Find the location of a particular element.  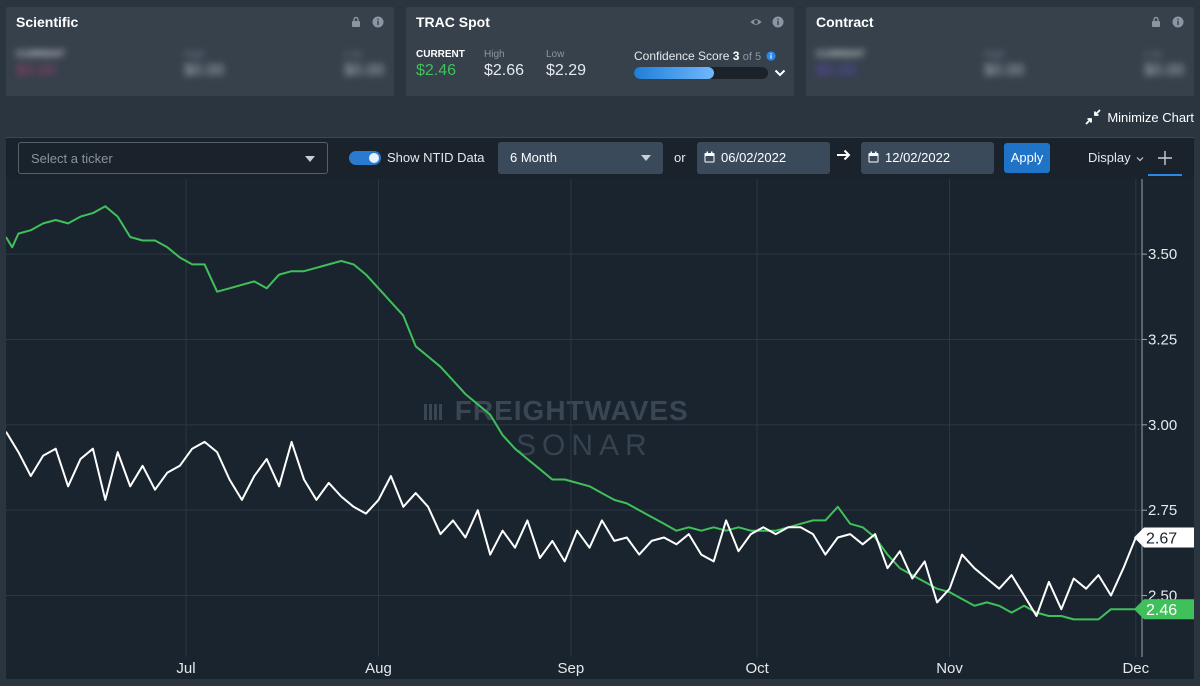

confidence-label: Confidence Score 3 of 5 is located at coordinates (710, 56).